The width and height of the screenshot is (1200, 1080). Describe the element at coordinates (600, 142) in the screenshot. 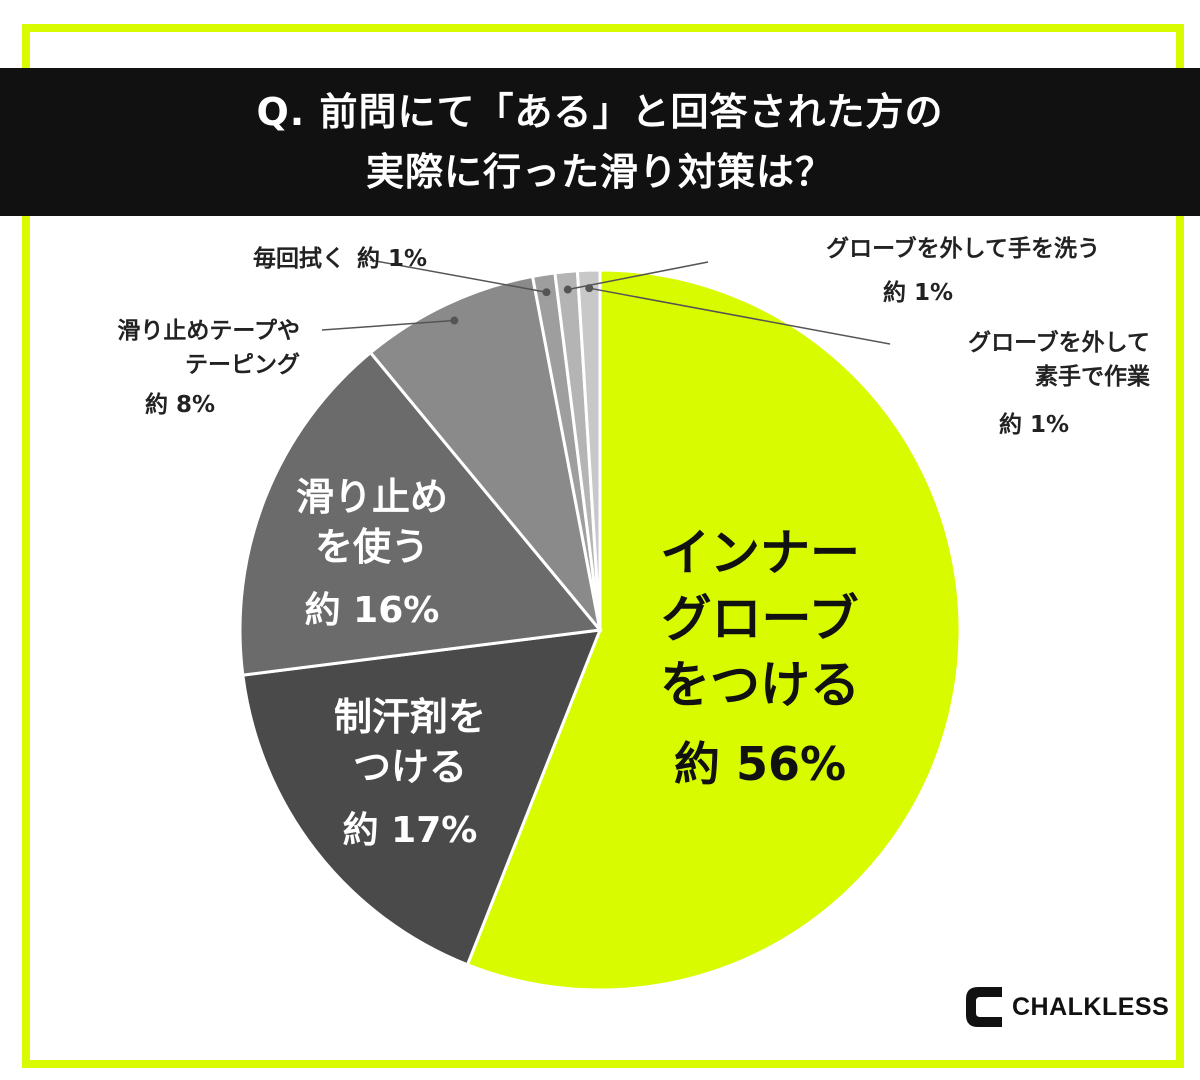

I see `title-bar: Q. 前問にて「ある」と回答された方の 実際に行った滑り対策は？` at that location.